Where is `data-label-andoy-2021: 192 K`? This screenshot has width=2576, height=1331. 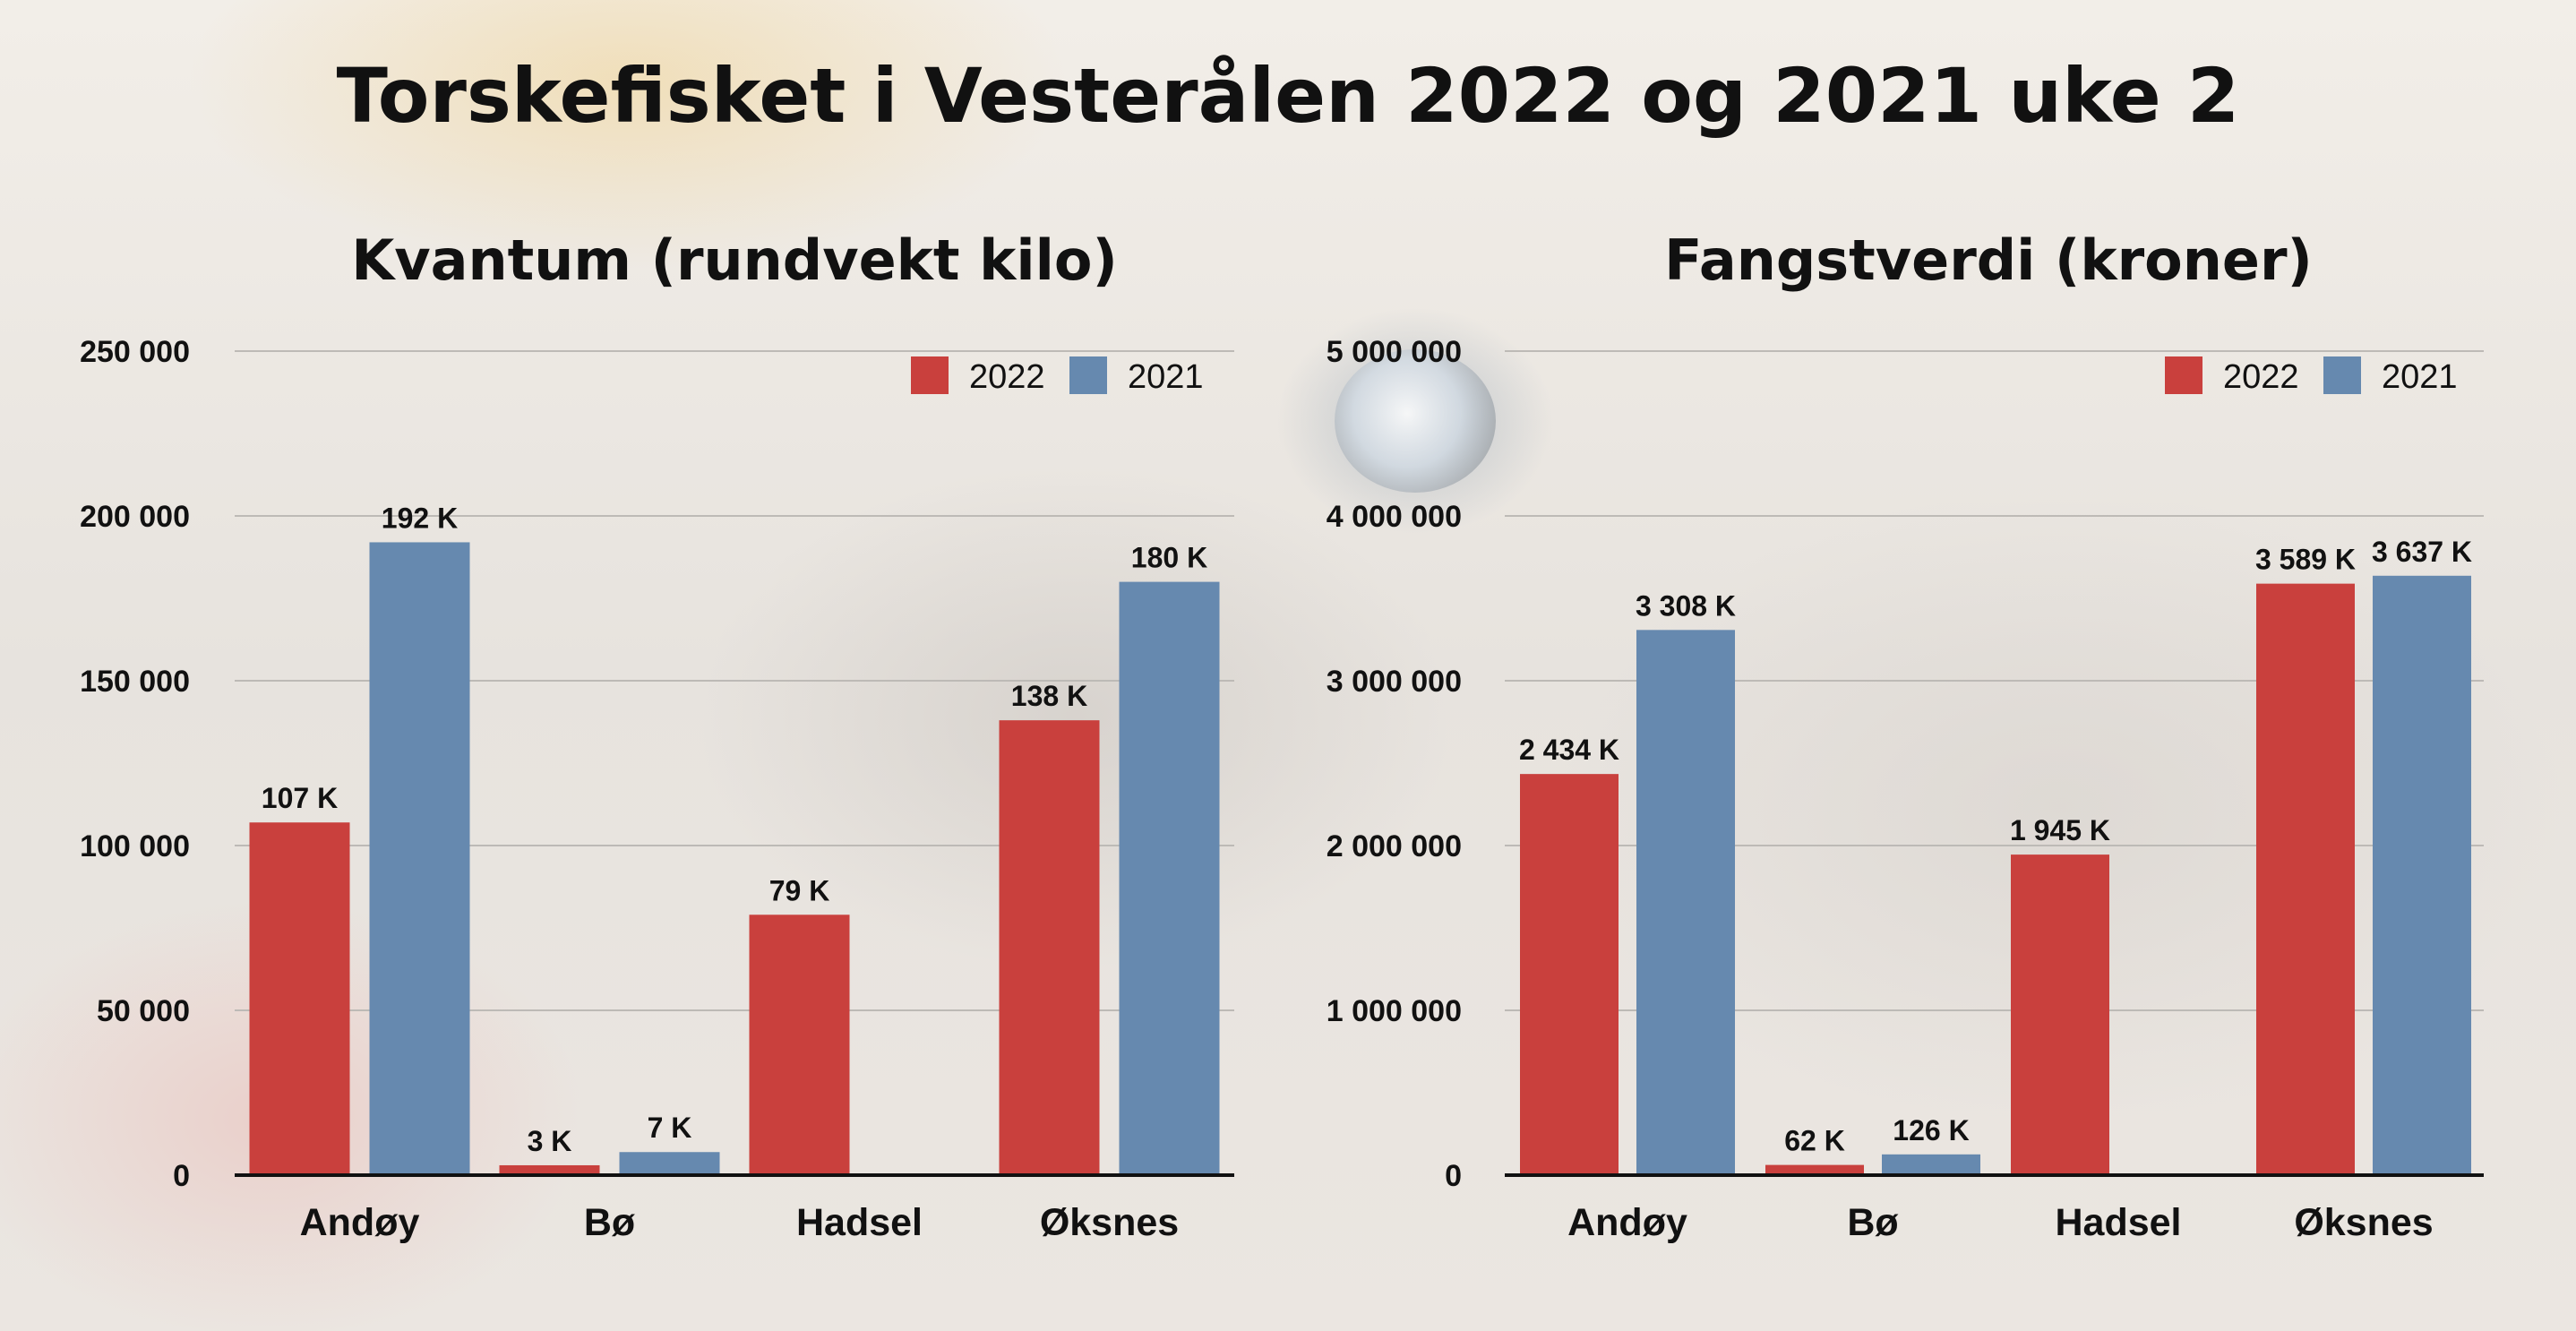
data-label-andoy-2021: 192 K is located at coordinates (420, 518).